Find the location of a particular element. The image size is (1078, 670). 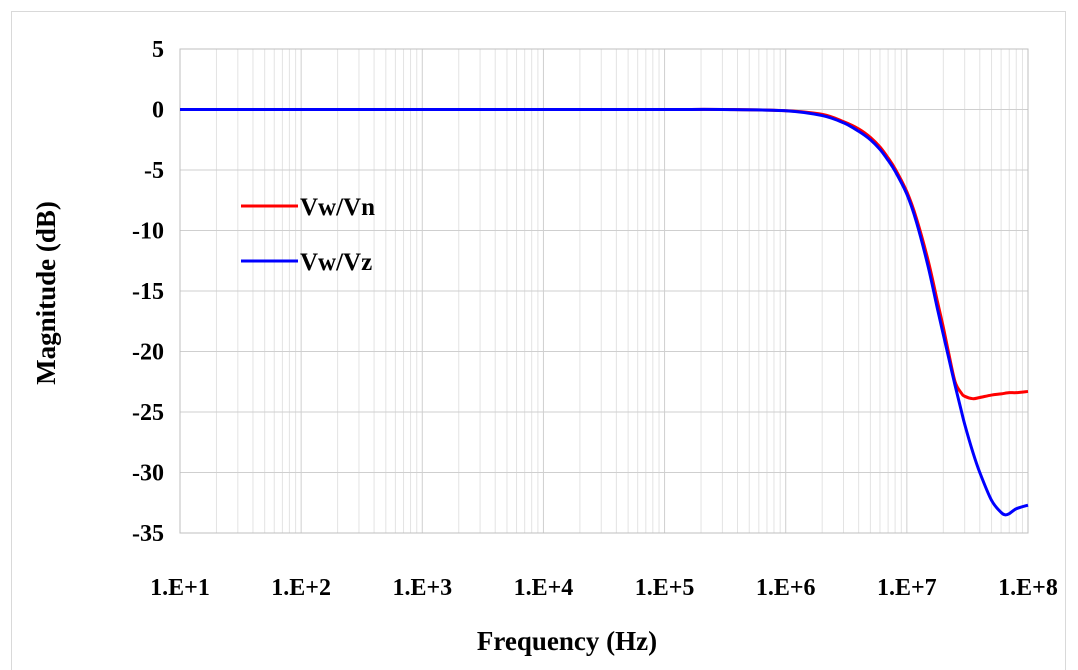

x-tick-label: 1.E+6 is located at coordinates (786, 588).